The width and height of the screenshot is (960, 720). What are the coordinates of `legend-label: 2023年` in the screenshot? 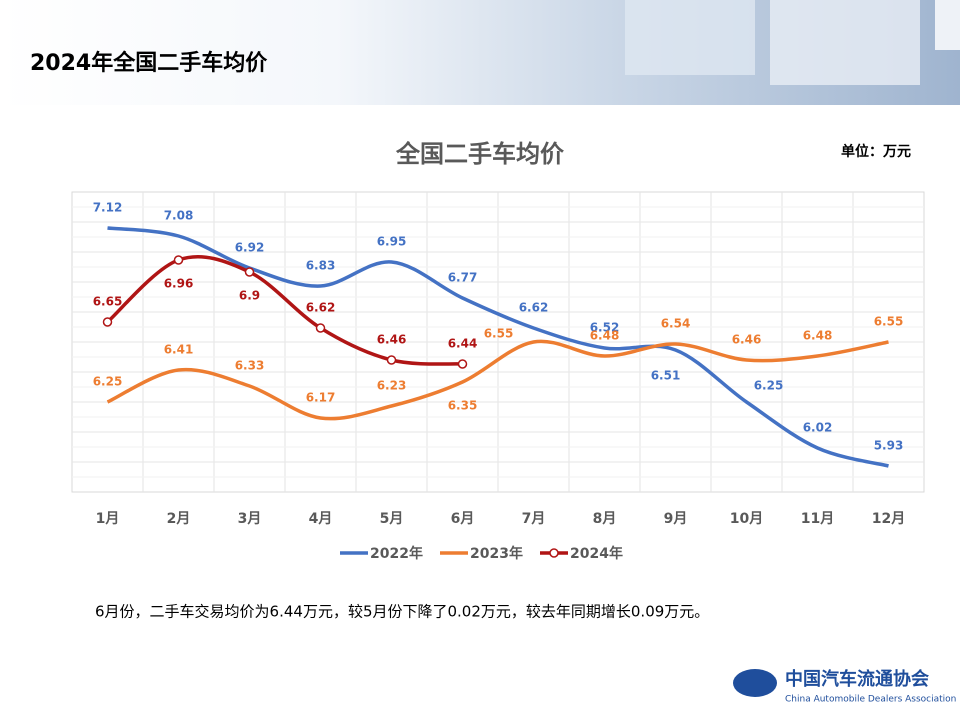 It's located at (496, 553).